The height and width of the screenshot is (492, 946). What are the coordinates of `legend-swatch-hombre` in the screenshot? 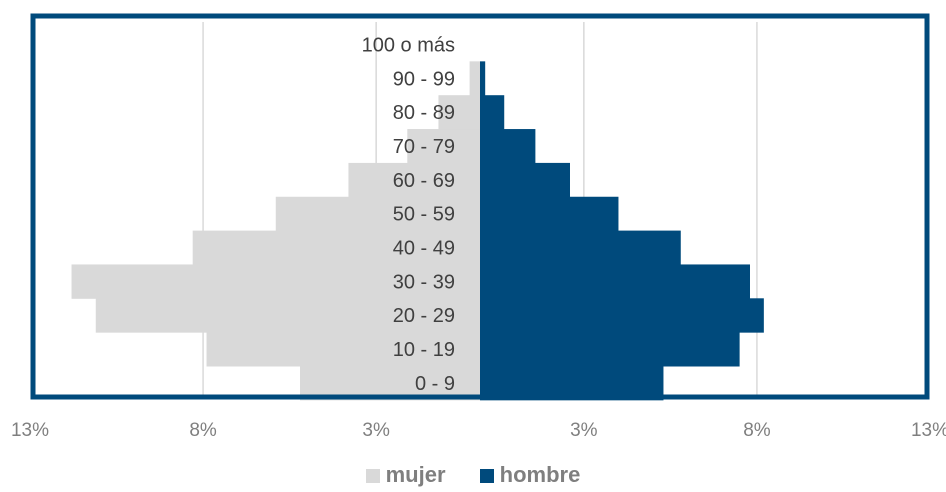 It's located at (486, 476).